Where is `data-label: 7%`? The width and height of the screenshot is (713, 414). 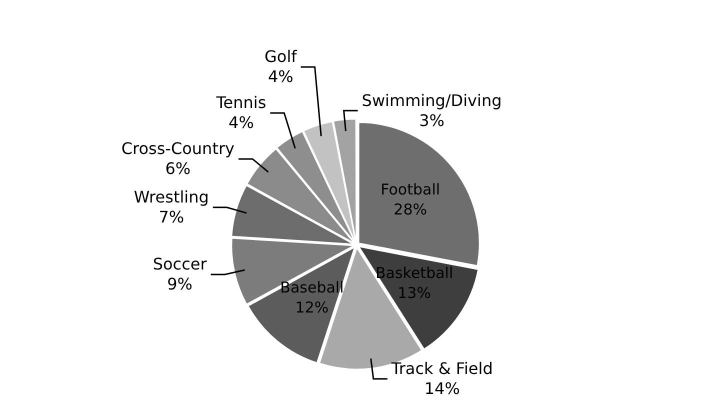
data-label: 7% is located at coordinates (171, 217).